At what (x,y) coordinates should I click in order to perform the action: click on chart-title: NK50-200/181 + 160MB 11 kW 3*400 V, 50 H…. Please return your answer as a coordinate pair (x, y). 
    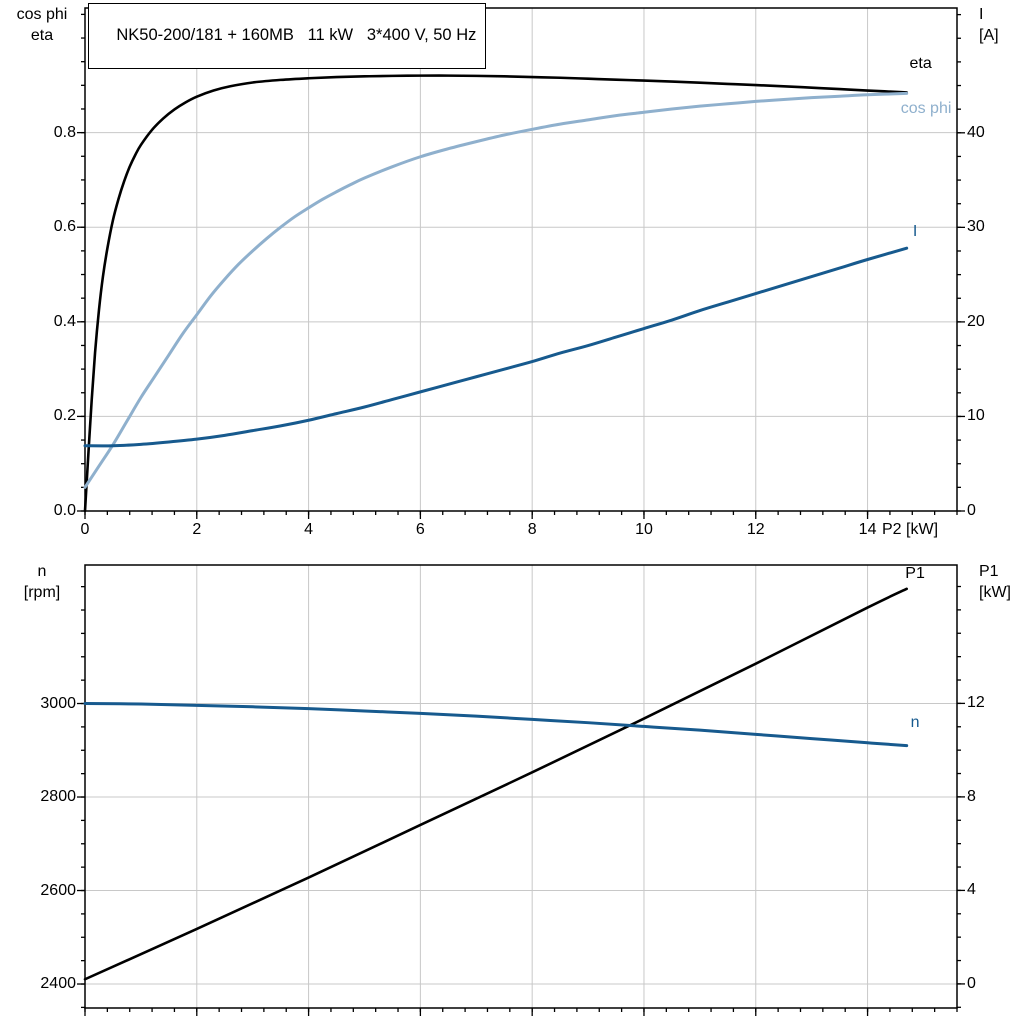
    Looking at the image, I should click on (296, 35).